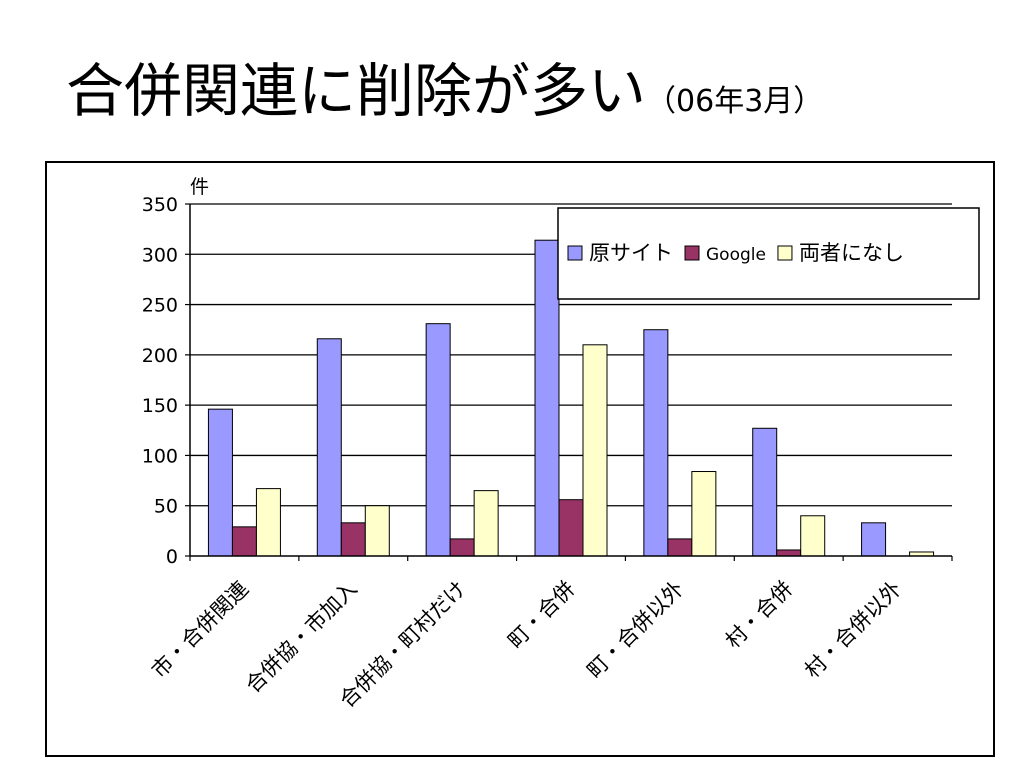  What do you see at coordinates (851, 253) in the screenshot?
I see `legend-label: 両者になし` at bounding box center [851, 253].